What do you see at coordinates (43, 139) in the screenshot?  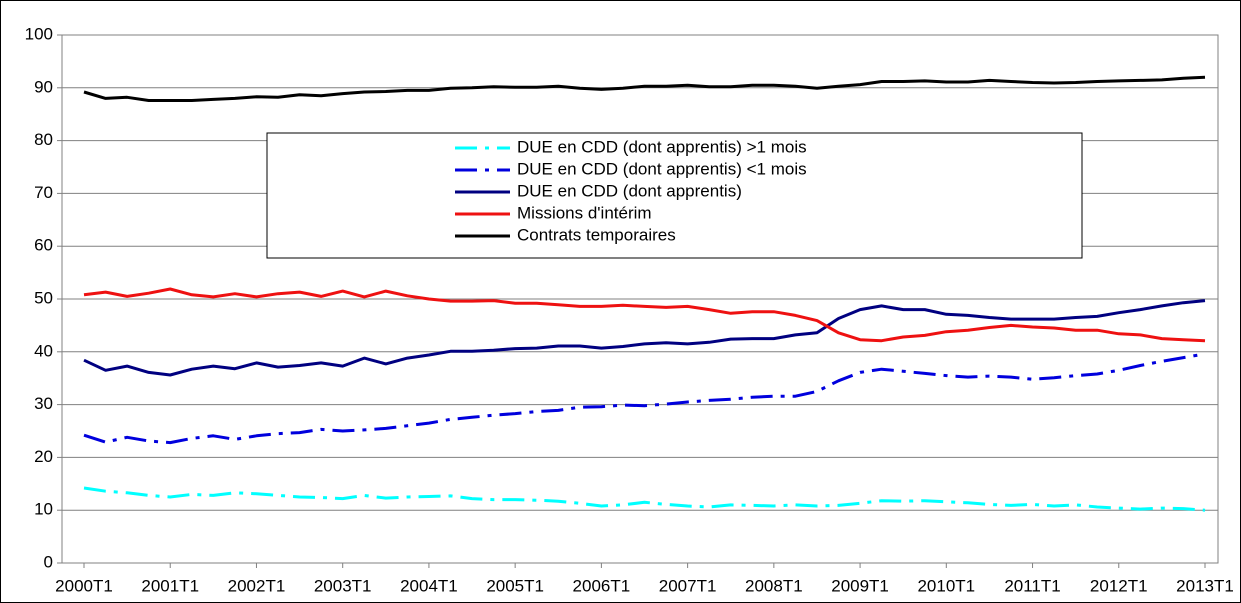 I see `y-tick-label: 80` at bounding box center [43, 139].